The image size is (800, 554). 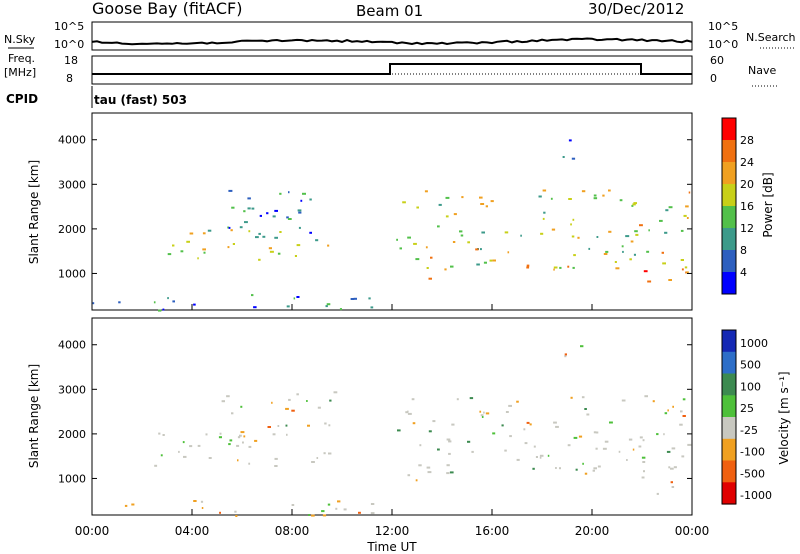 I want to click on y-tick-label: 2000, so click(x=72, y=229).